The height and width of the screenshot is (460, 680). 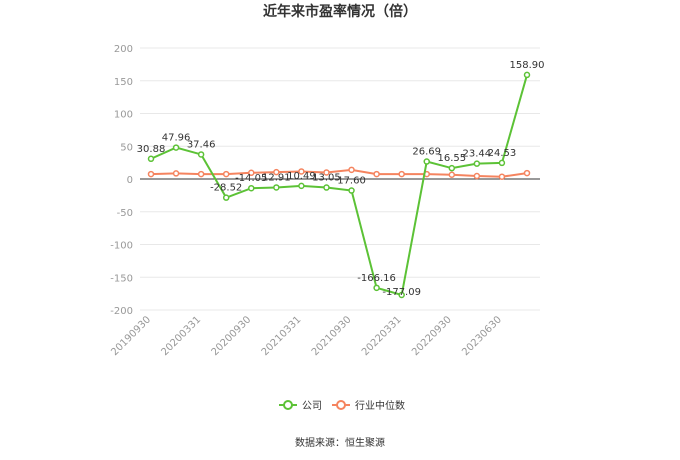 I want to click on company-data-label: 30.88, so click(x=151, y=149).